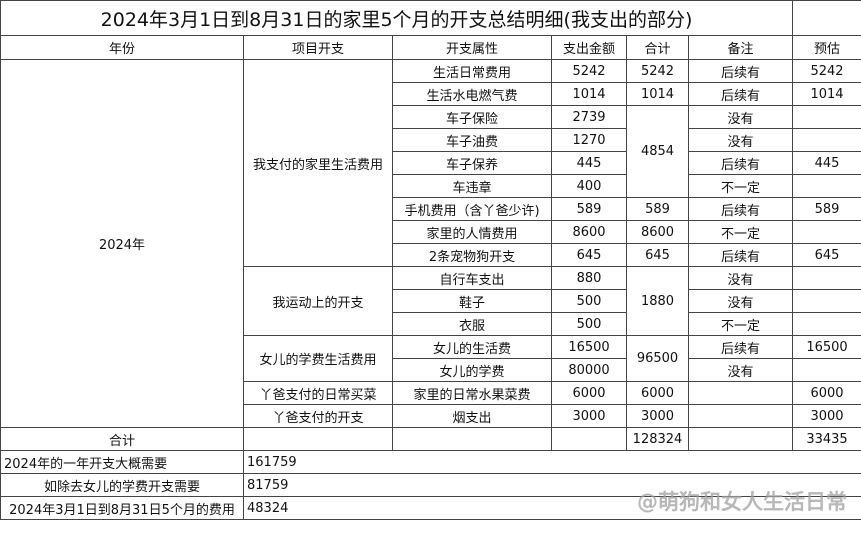  Describe the element at coordinates (122, 508) in the screenshot. I see `summary-label: 2024年3月1日到8月31日5个月的费用` at that location.